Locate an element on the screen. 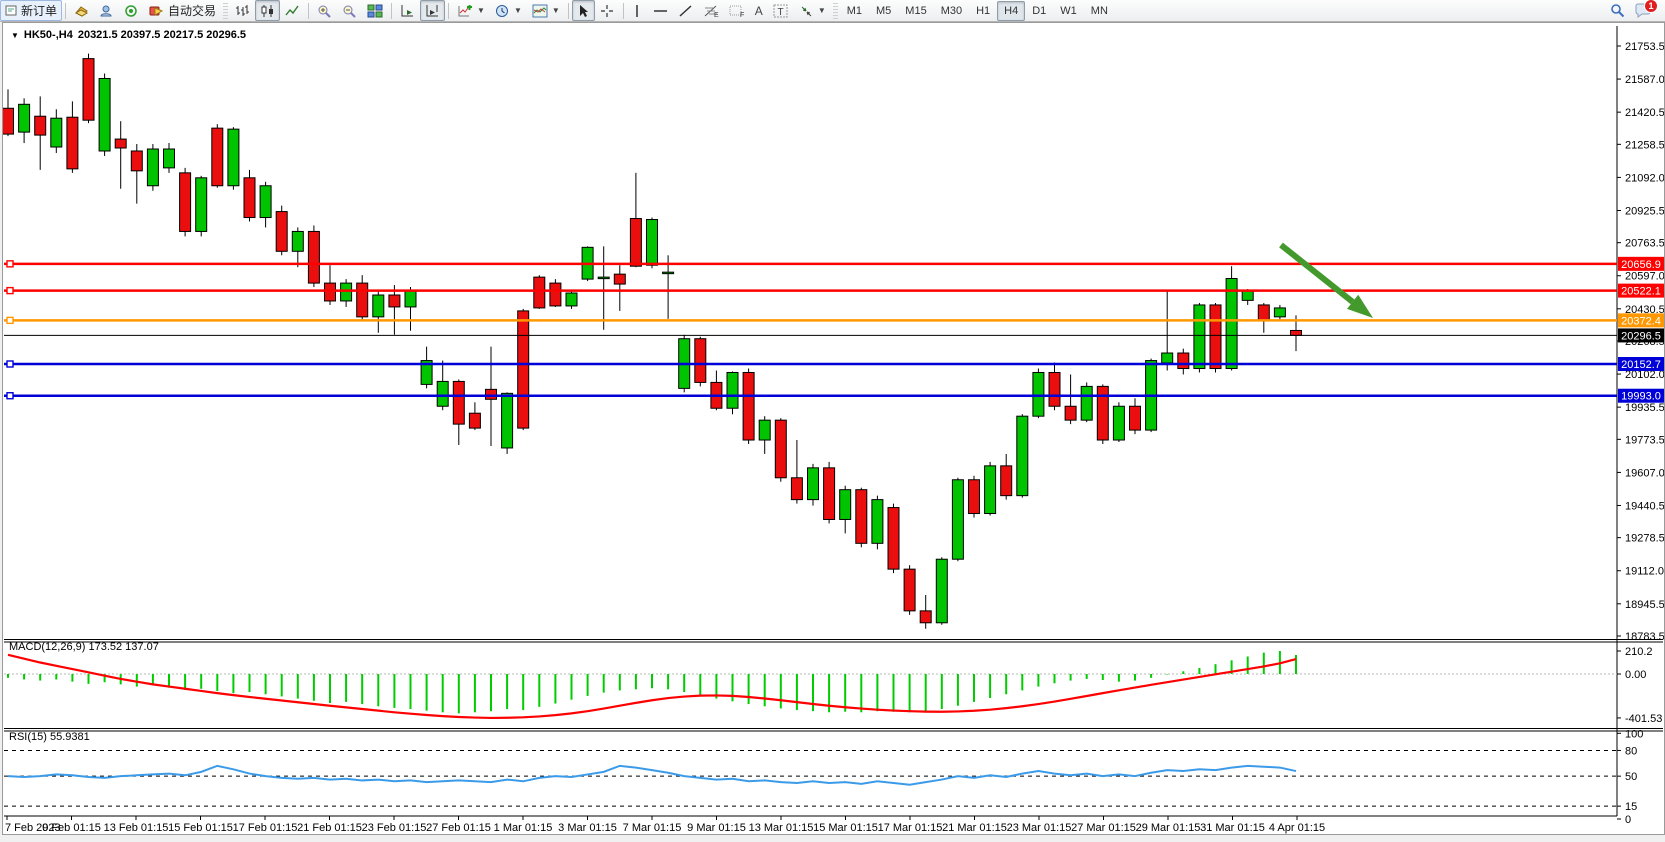 The image size is (1665, 842). indicators-button: ▼ is located at coordinates (471, 10).